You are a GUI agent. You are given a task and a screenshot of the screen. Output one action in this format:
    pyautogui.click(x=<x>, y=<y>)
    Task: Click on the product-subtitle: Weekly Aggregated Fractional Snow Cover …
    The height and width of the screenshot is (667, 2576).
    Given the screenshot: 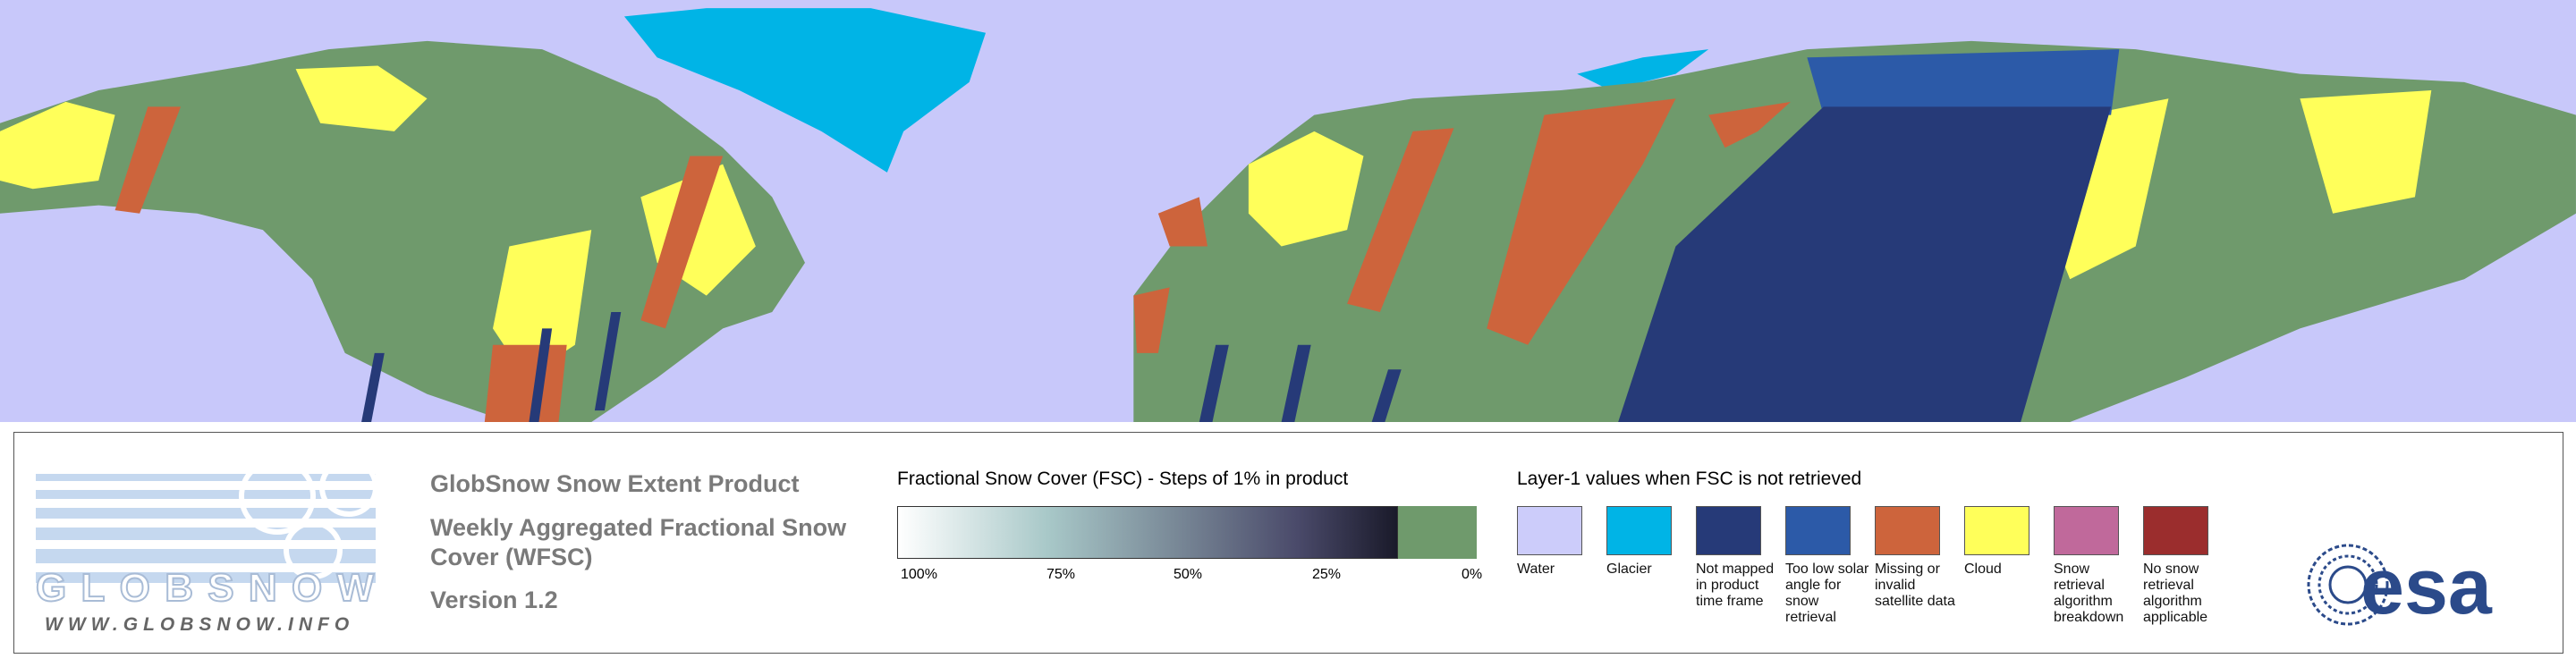 What is the action you would take?
    pyautogui.click(x=638, y=542)
    